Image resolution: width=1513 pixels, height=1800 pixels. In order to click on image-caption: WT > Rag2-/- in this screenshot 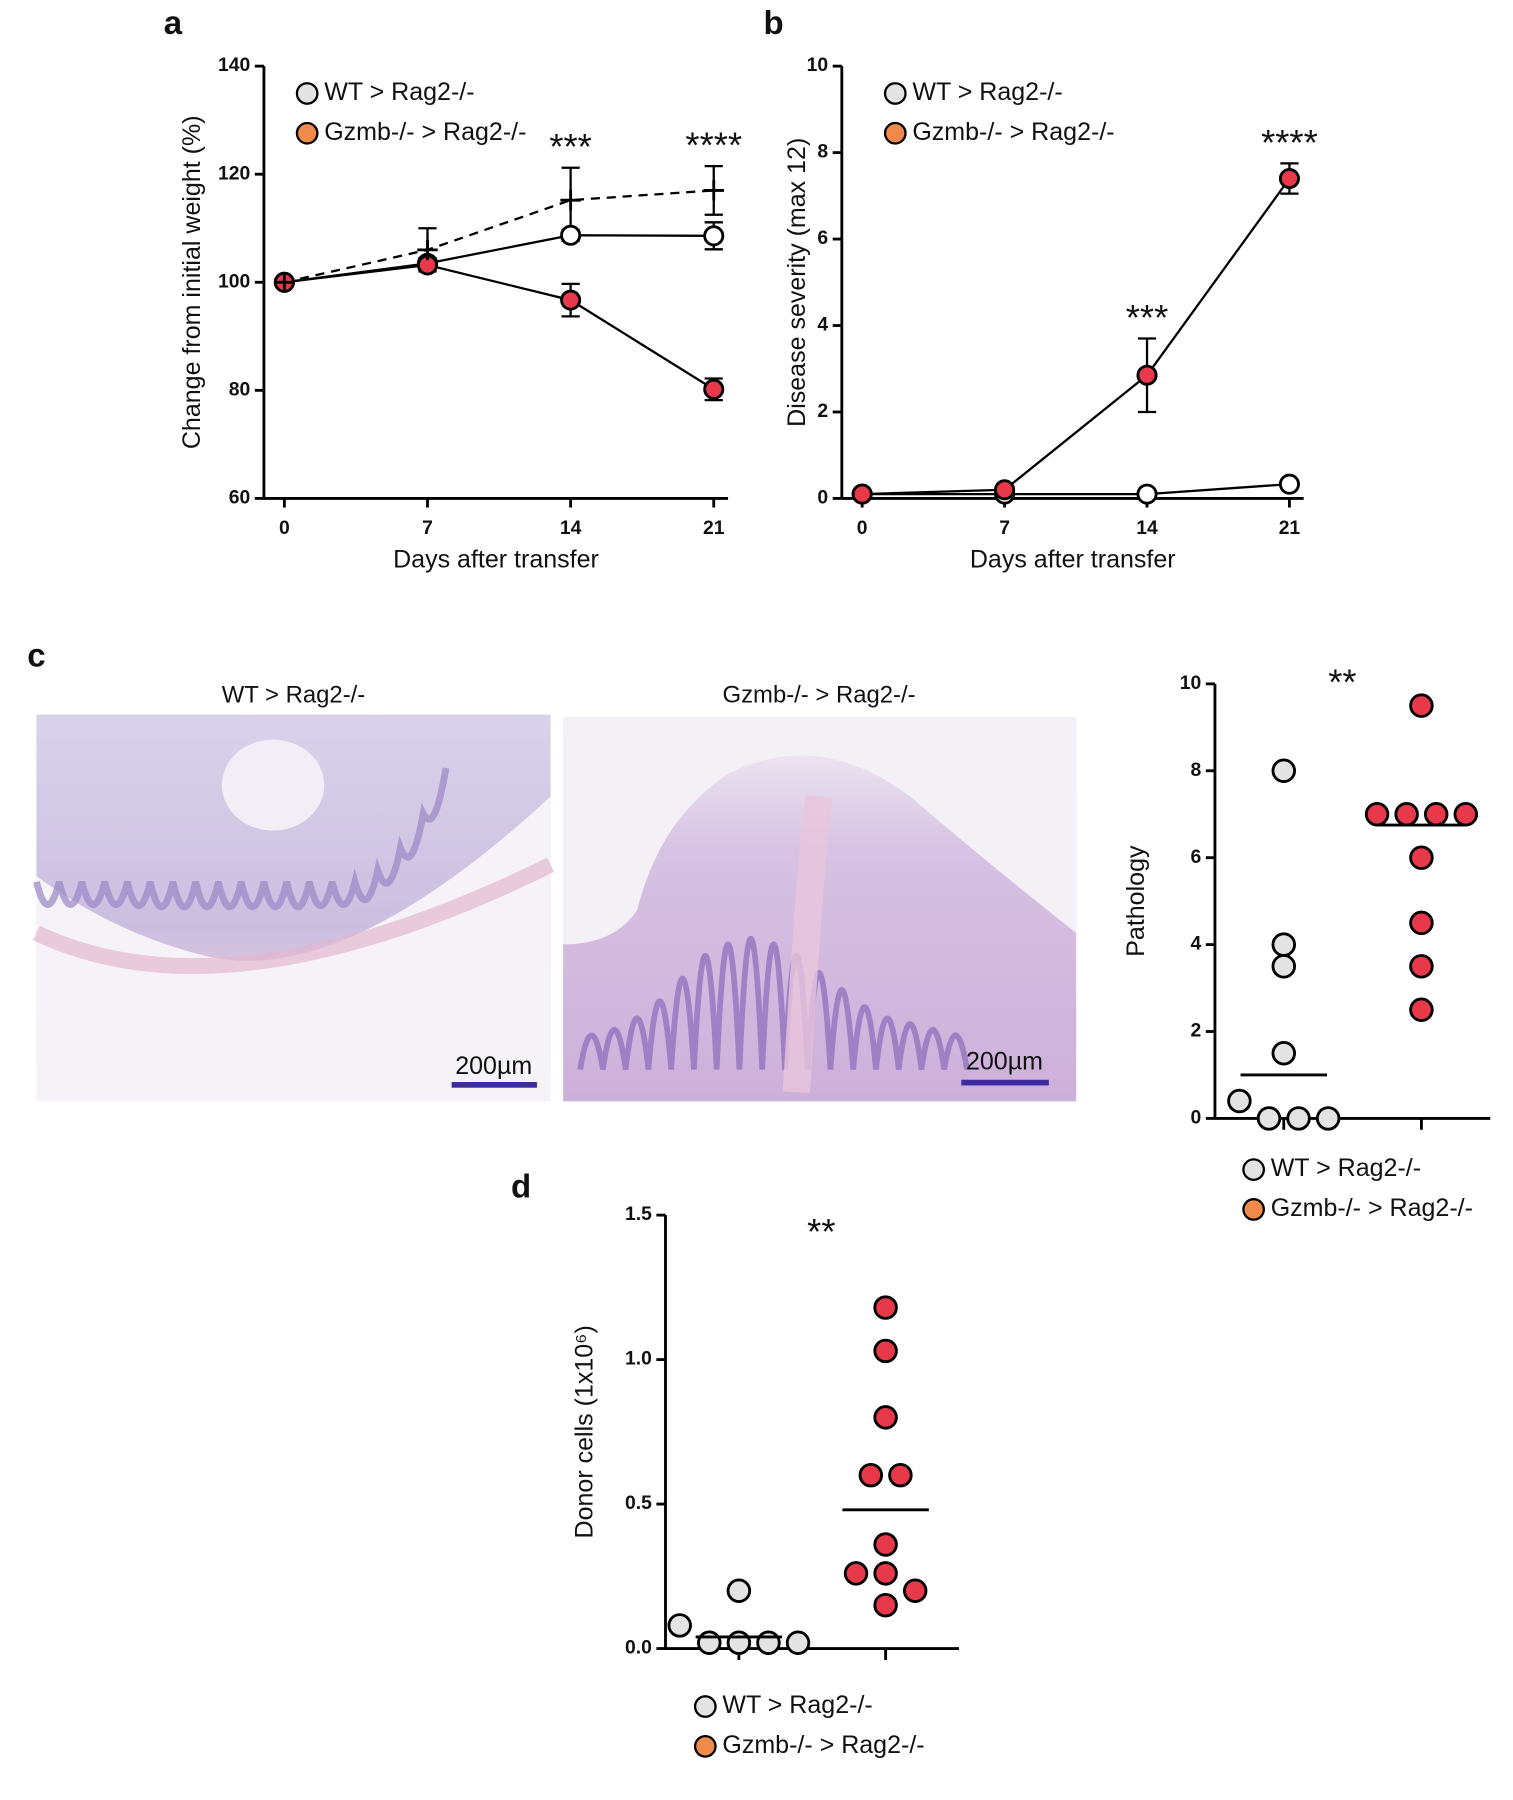, I will do `click(294, 695)`.